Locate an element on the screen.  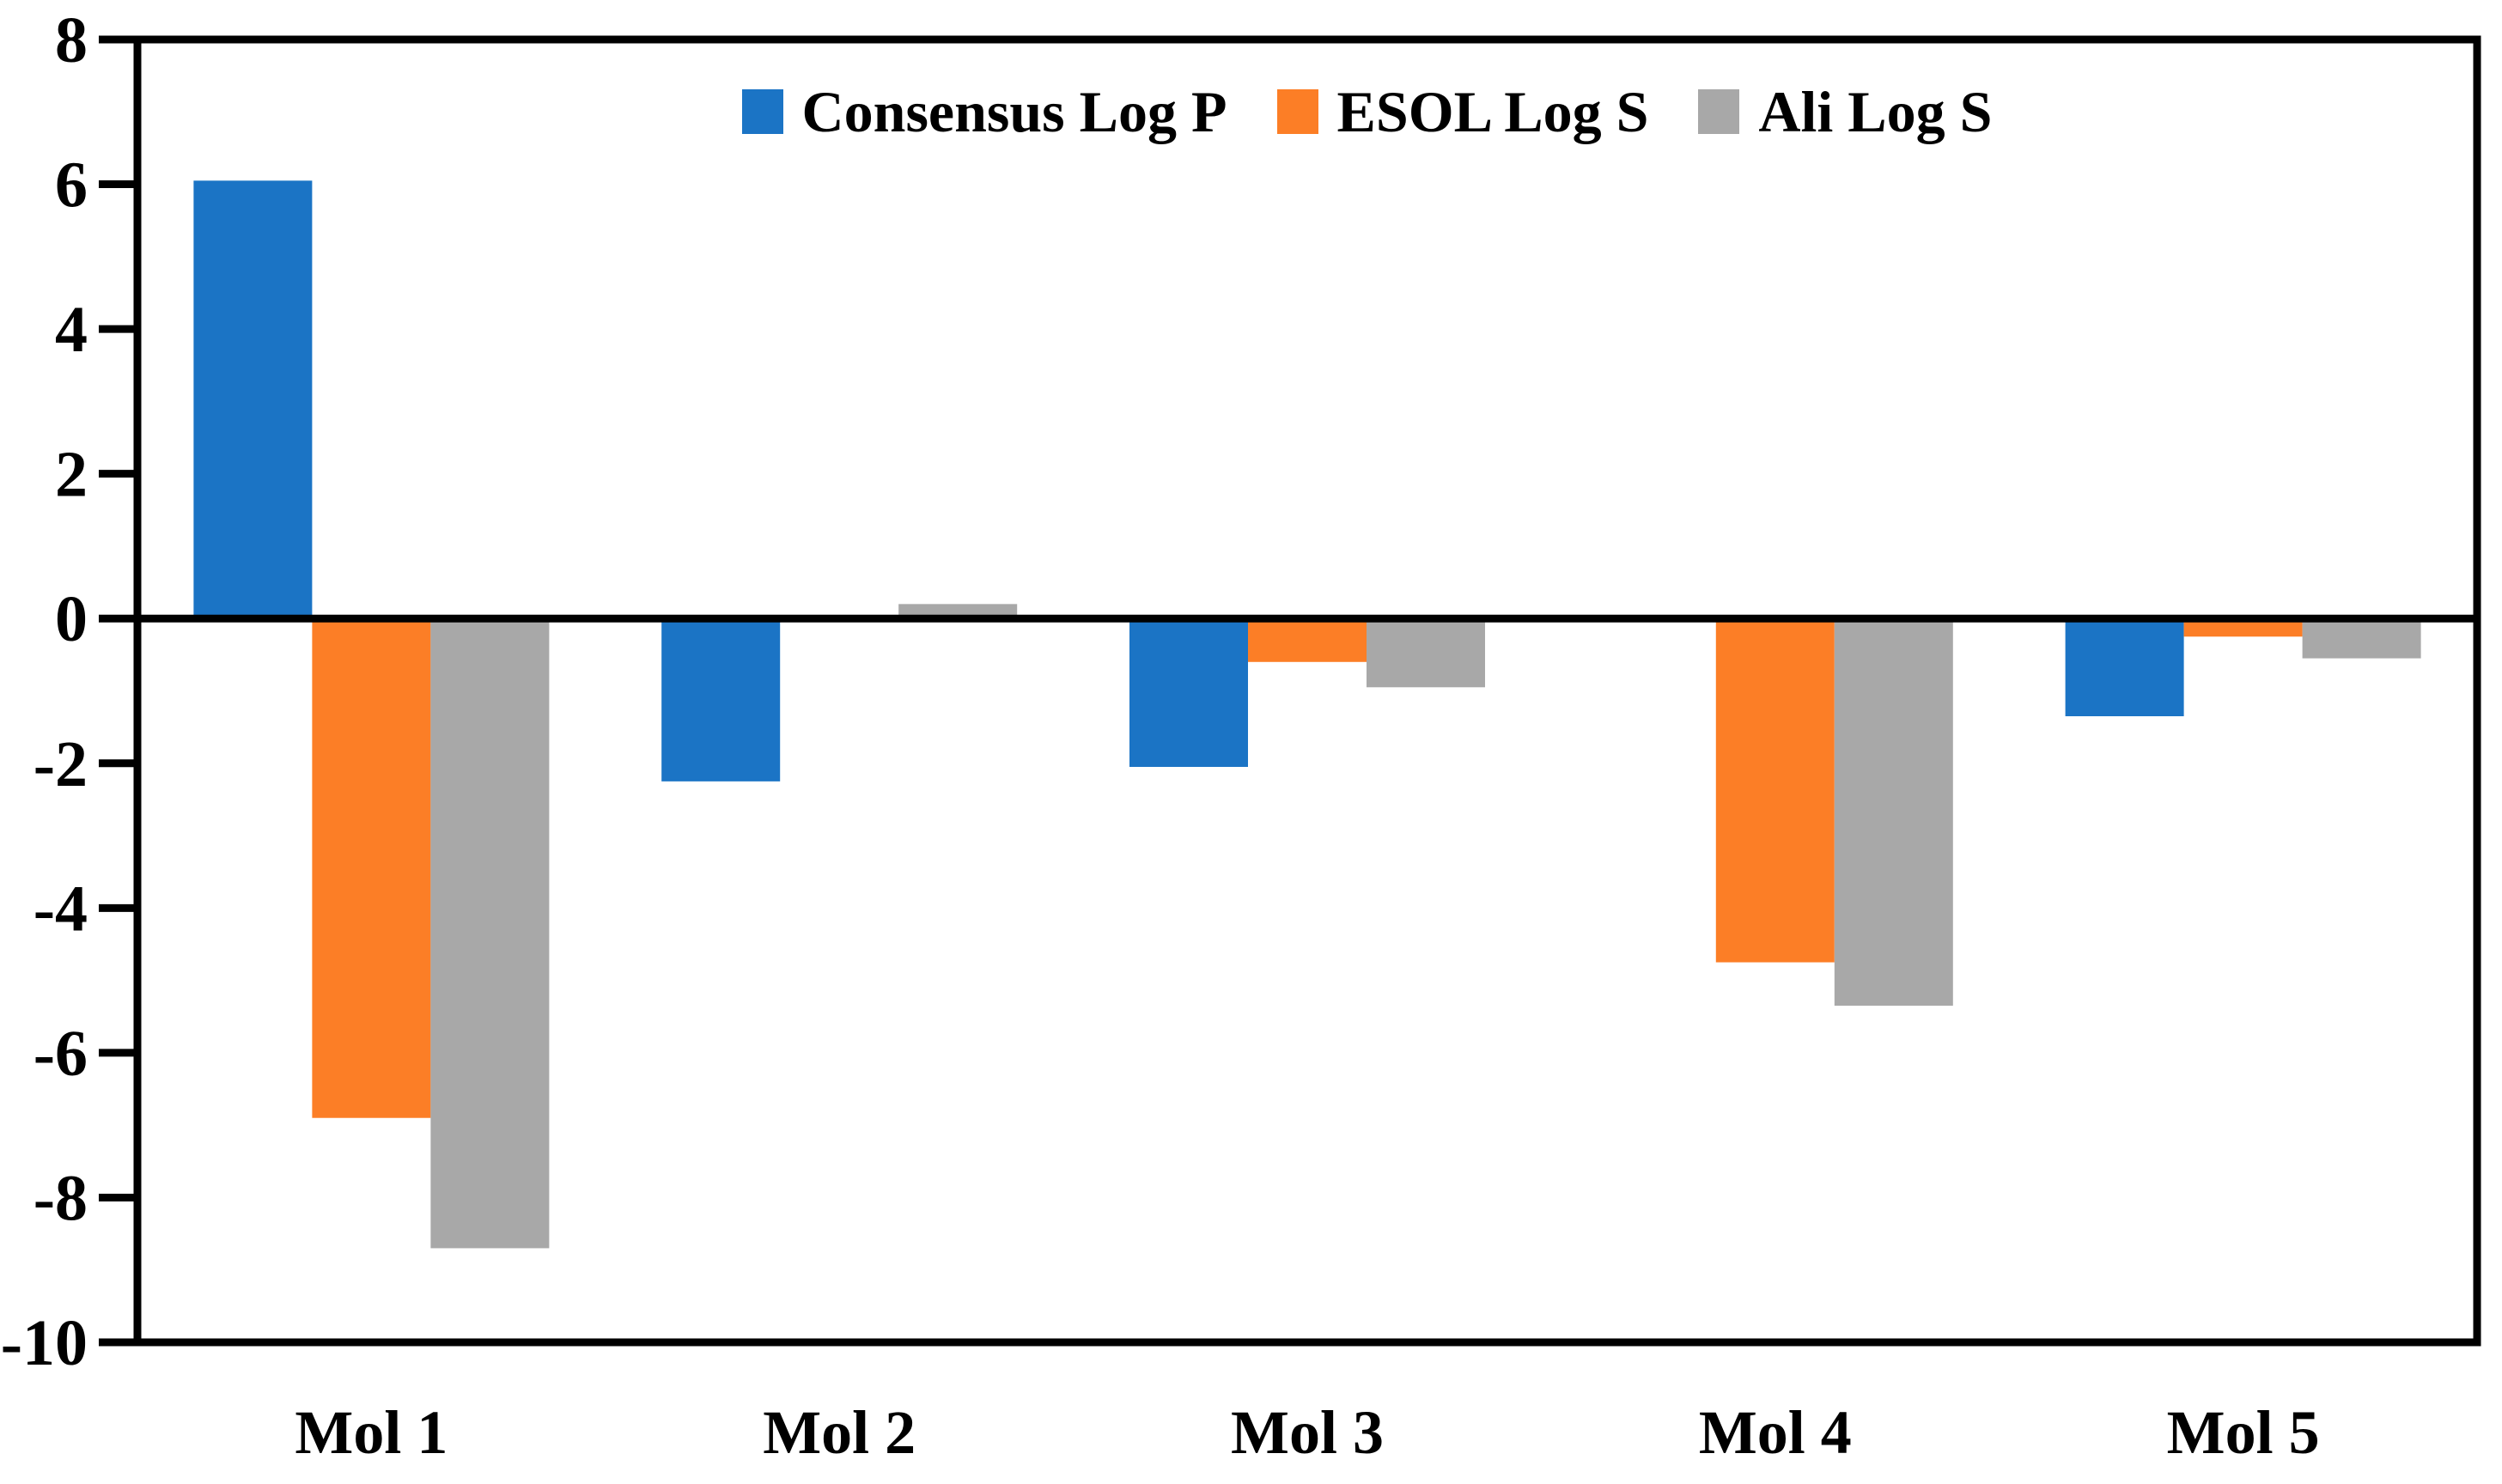
x-axis-label: Mol 5 is located at coordinates (2243, 1432).